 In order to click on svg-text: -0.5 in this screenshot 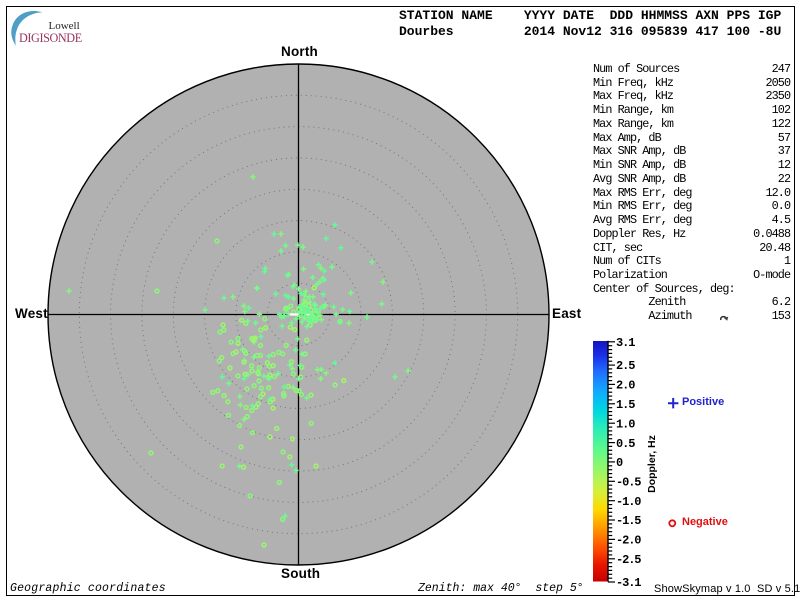, I will do `click(628, 483)`.